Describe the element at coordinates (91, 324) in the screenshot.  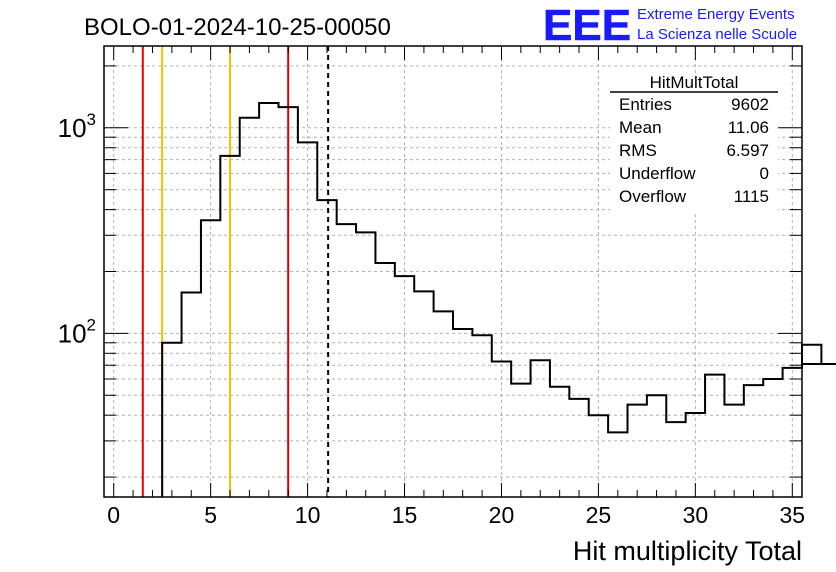
I see `y-tick-label-exponent: 2` at that location.